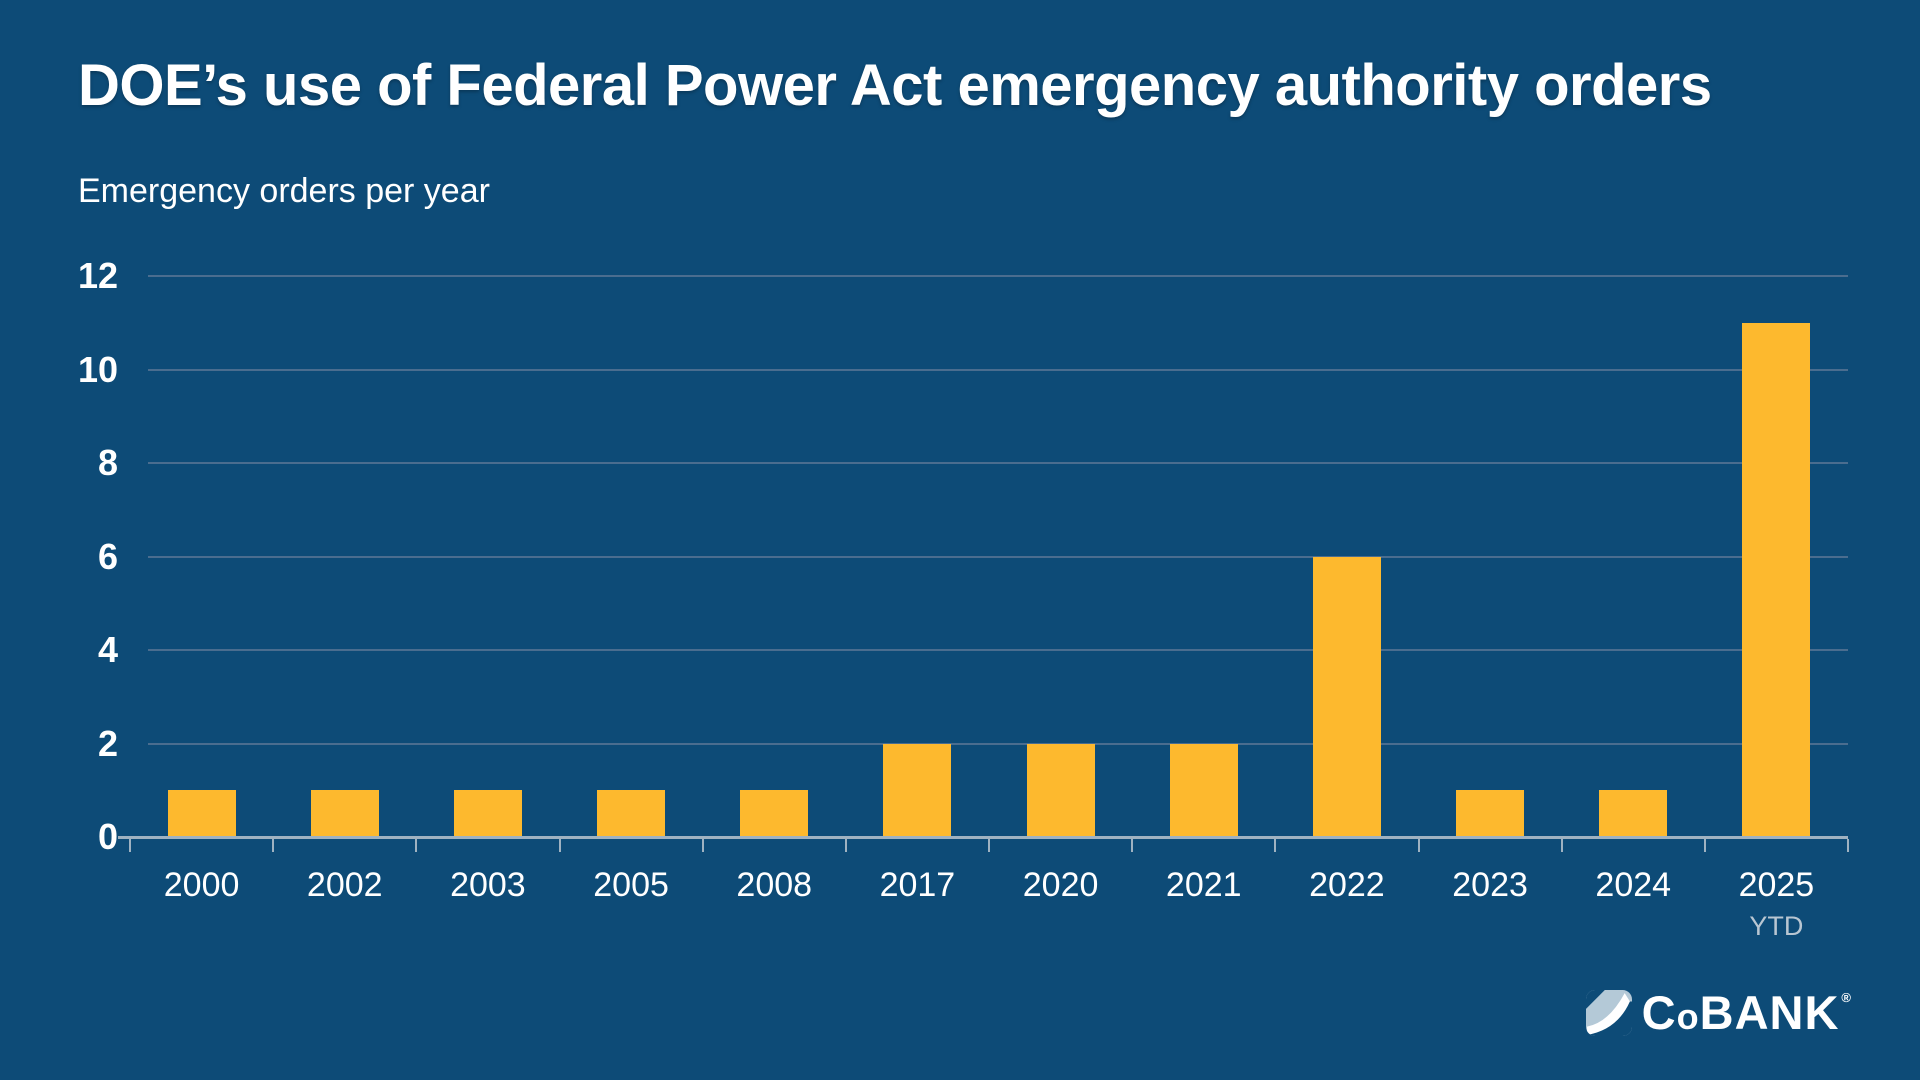 The width and height of the screenshot is (1920, 1080). Describe the element at coordinates (107, 836) in the screenshot. I see `y-tick-label: 0` at that location.